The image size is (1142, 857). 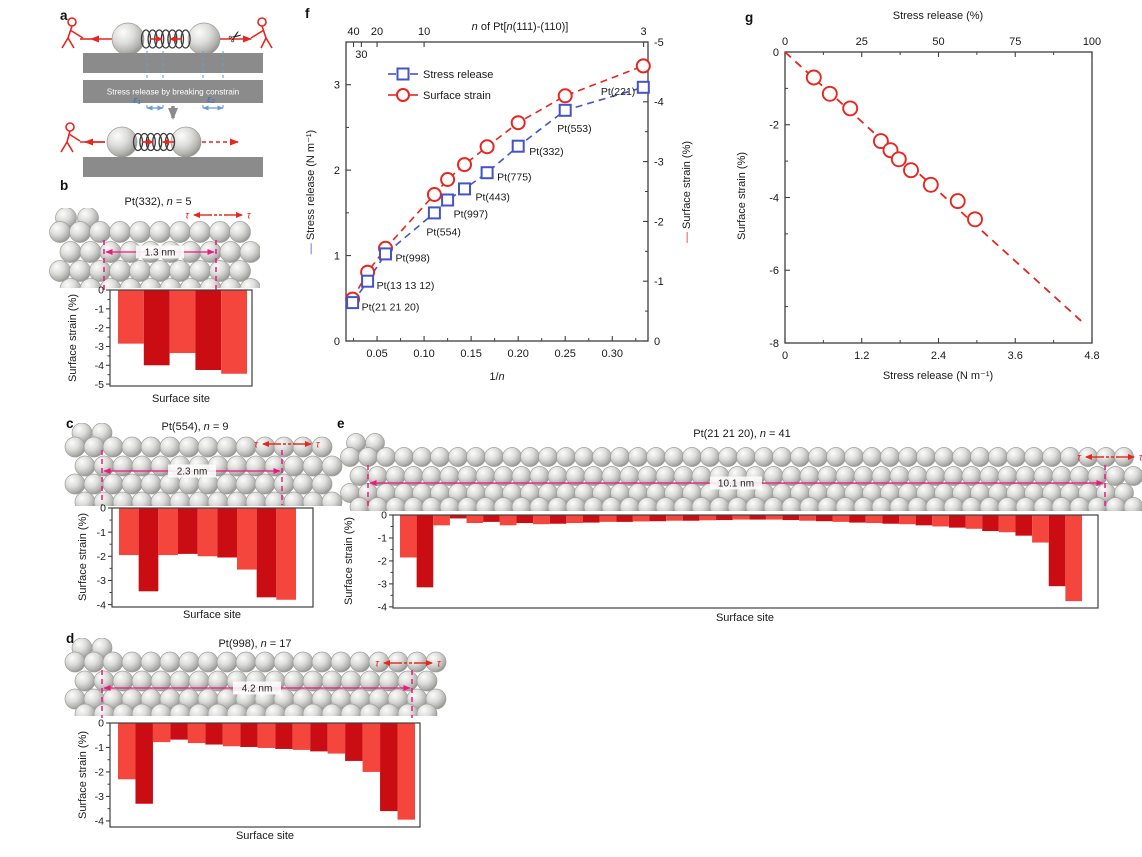 I want to click on tick-label: 3.6, so click(x=1015, y=356).